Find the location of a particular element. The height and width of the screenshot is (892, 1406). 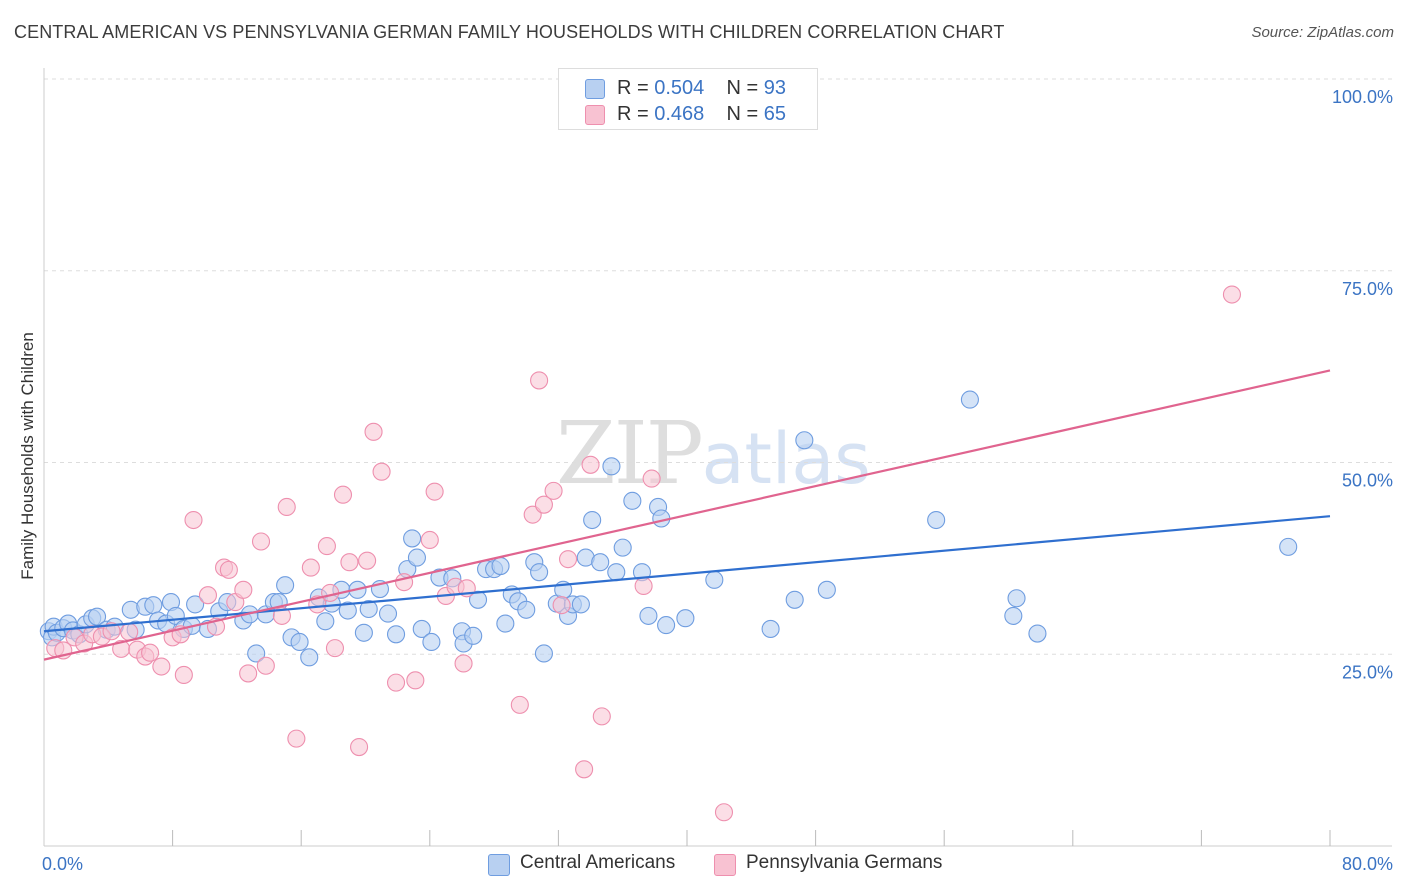

legend-swatch-blue is located at coordinates (595, 89).